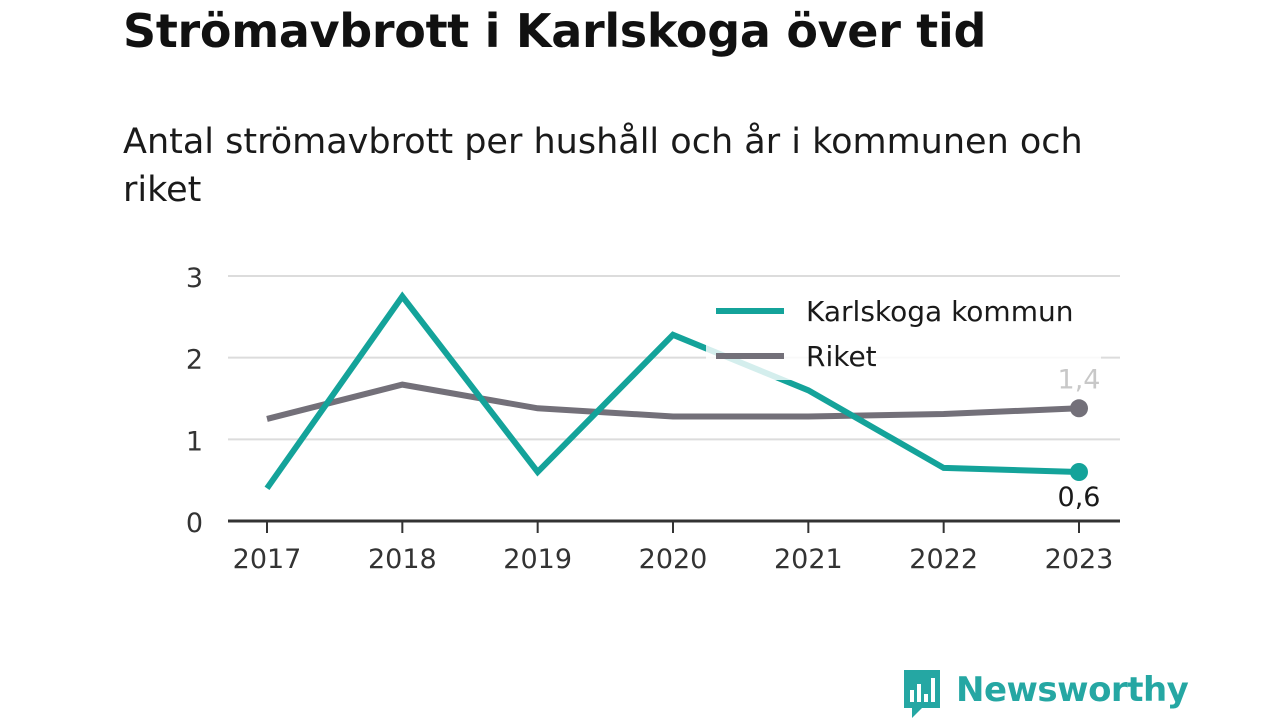 The width and height of the screenshot is (1280, 720). I want to click on chart-title: Strömavbrott i Karlskoga över tid, so click(555, 31).